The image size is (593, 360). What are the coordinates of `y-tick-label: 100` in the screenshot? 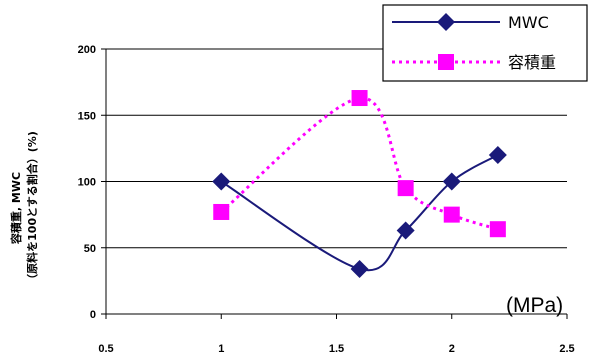 It's located at (87, 183).